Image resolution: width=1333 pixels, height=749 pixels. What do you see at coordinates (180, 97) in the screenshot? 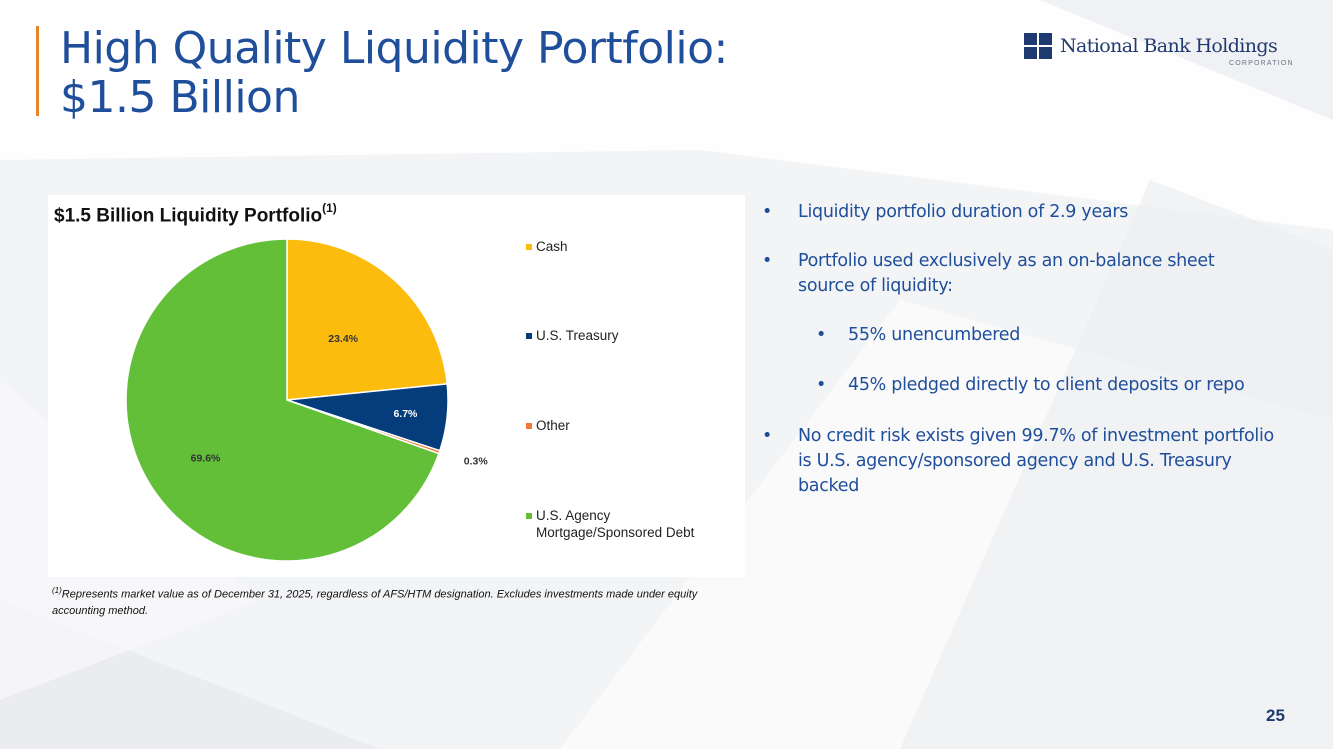
I see `page-title-line-2: $1.5 Billion` at bounding box center [180, 97].